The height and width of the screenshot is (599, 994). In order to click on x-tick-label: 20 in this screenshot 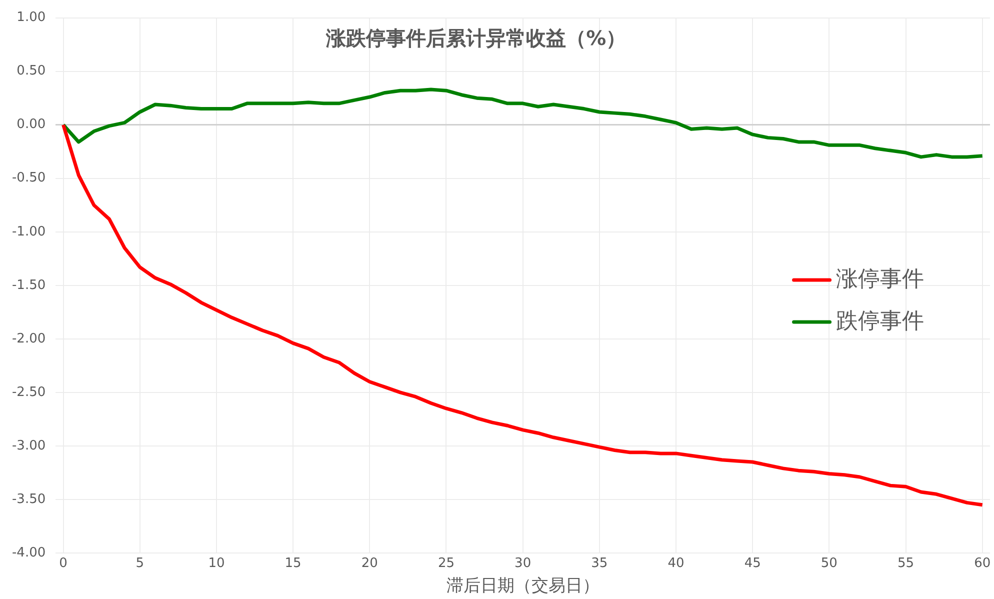, I will do `click(369, 564)`.